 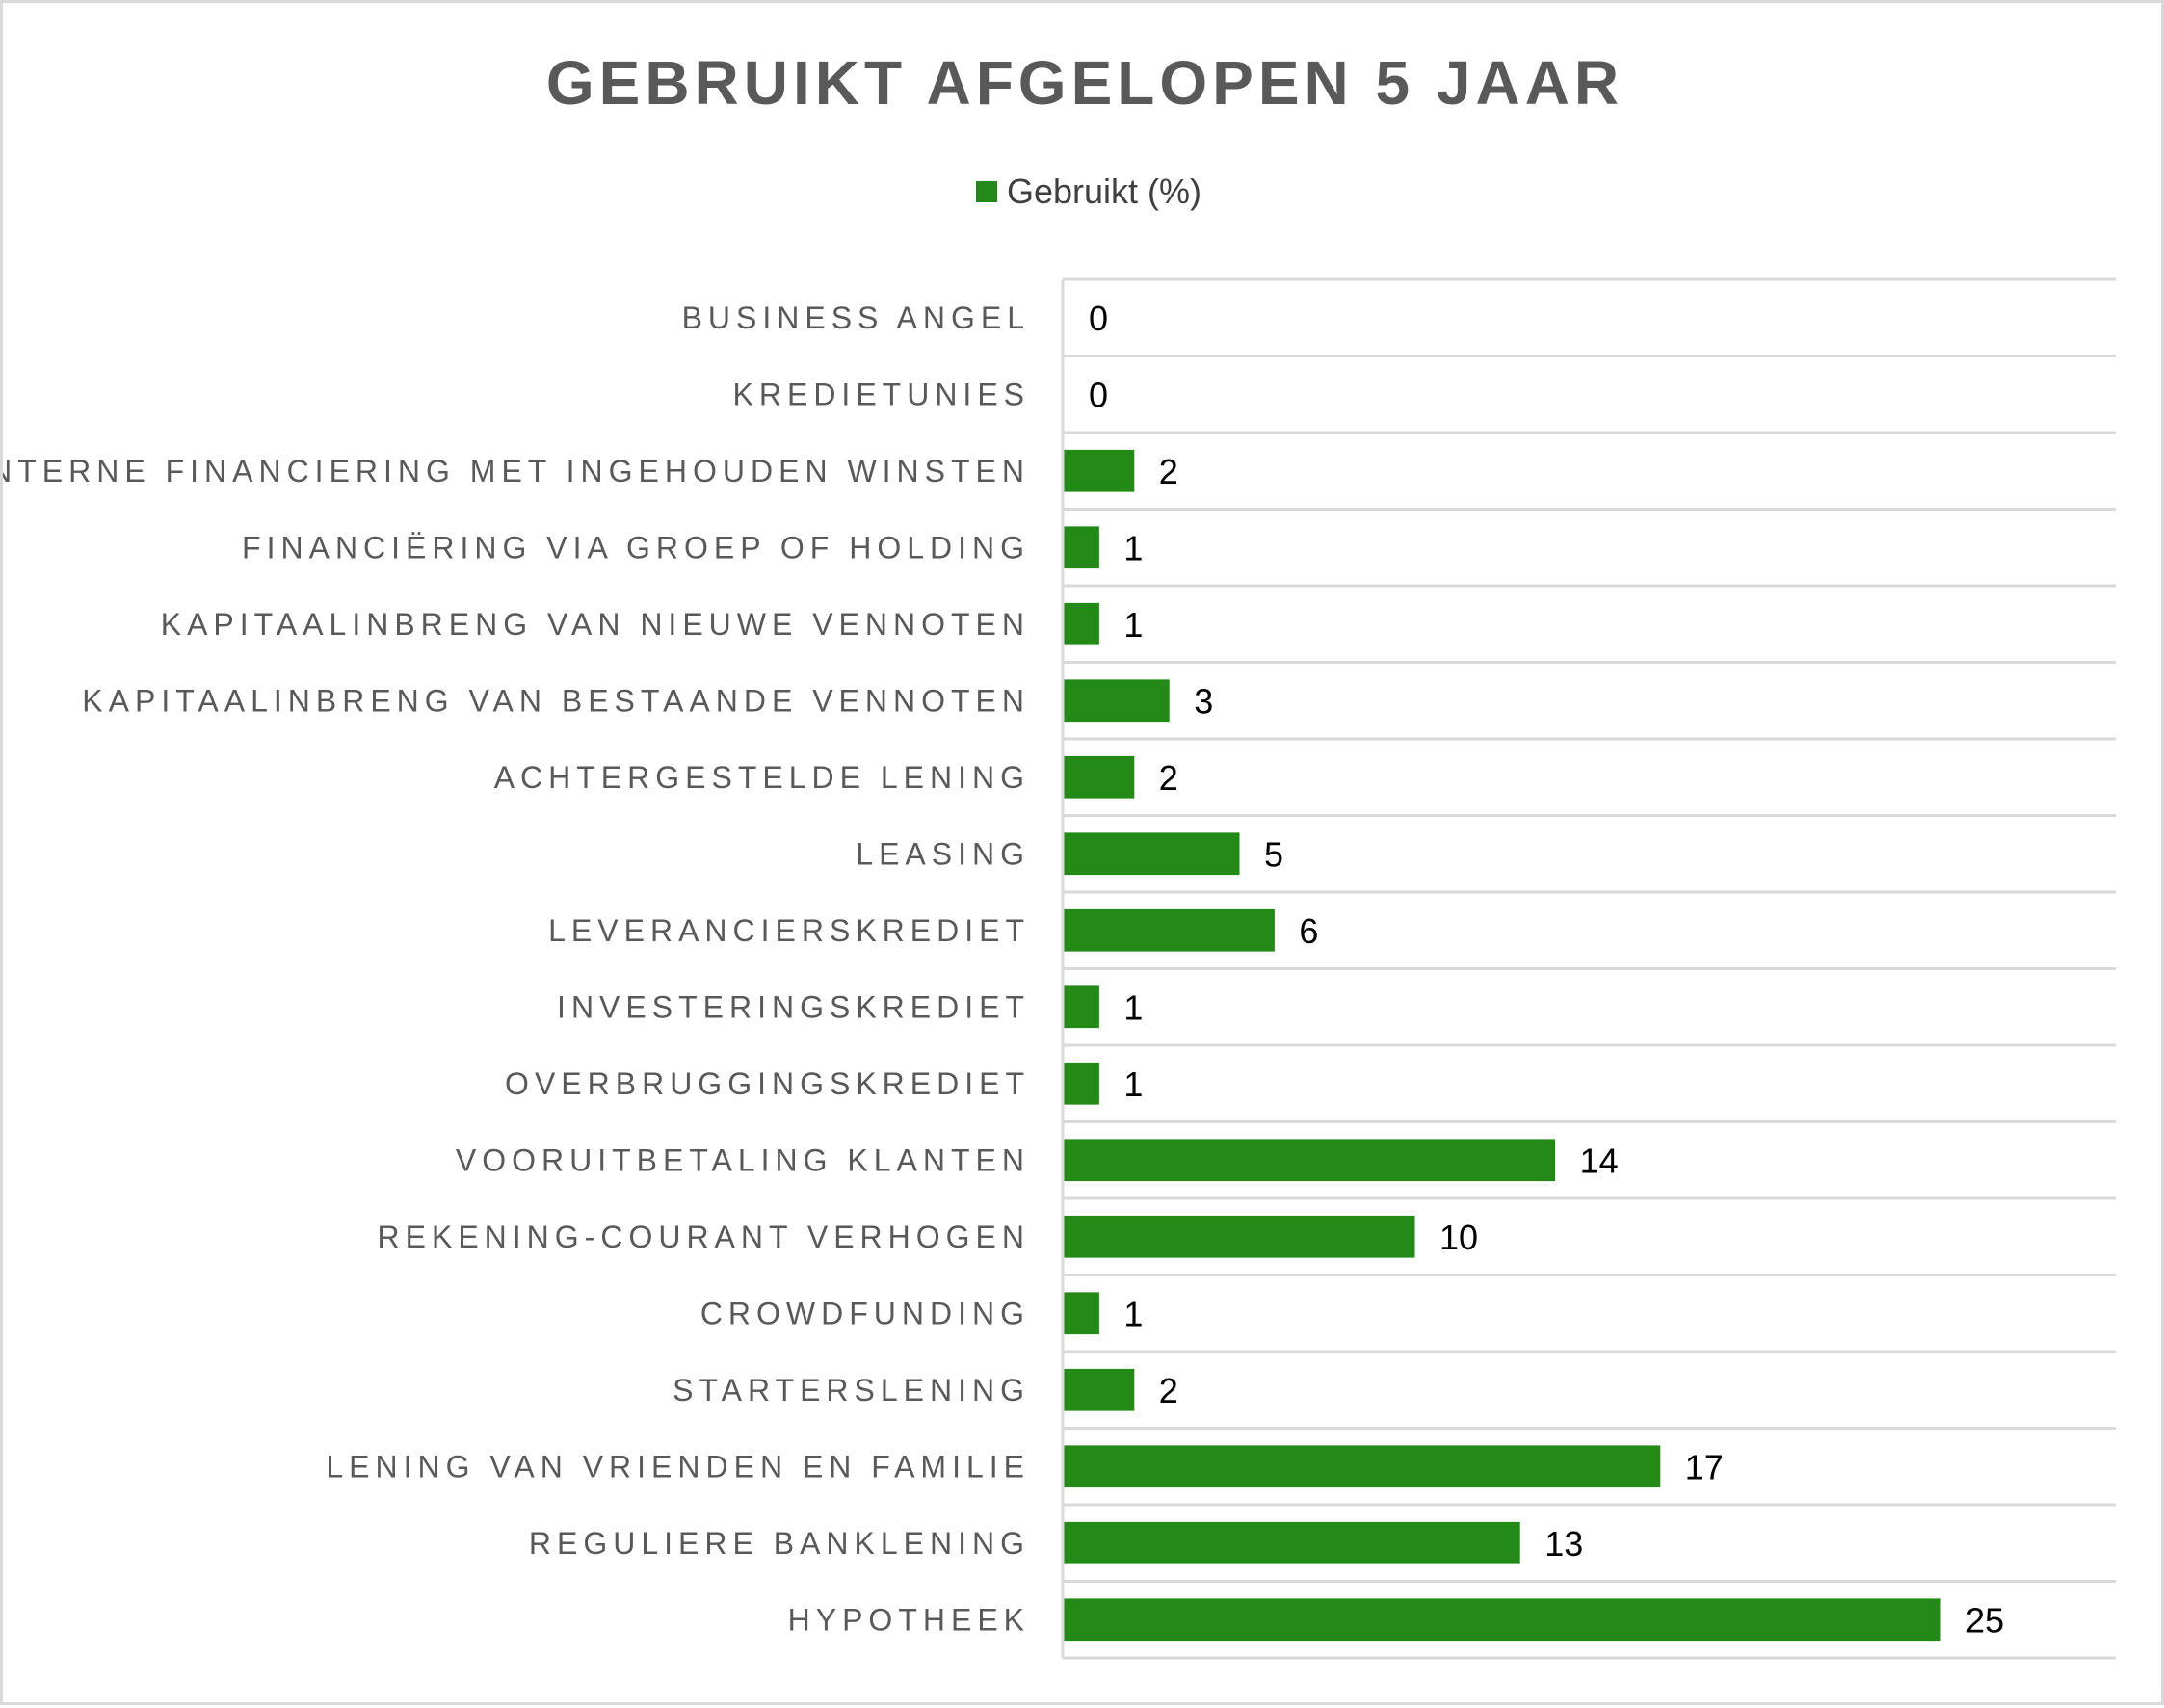 I want to click on category-label: LEASING, so click(x=943, y=853).